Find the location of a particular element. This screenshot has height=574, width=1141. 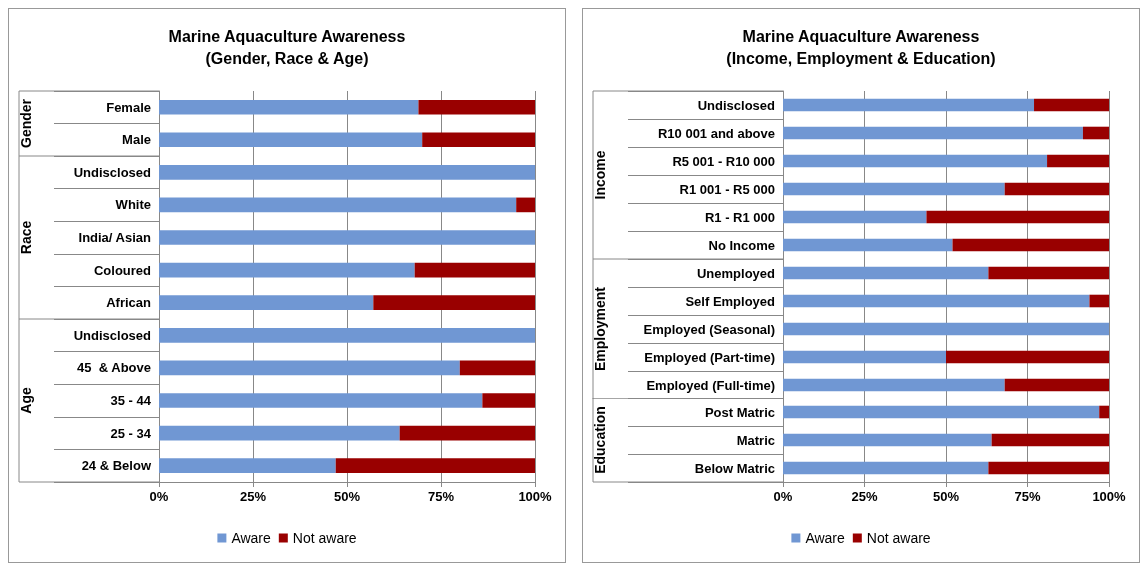

y-tick-label: 35 - 44 is located at coordinates (131, 401).